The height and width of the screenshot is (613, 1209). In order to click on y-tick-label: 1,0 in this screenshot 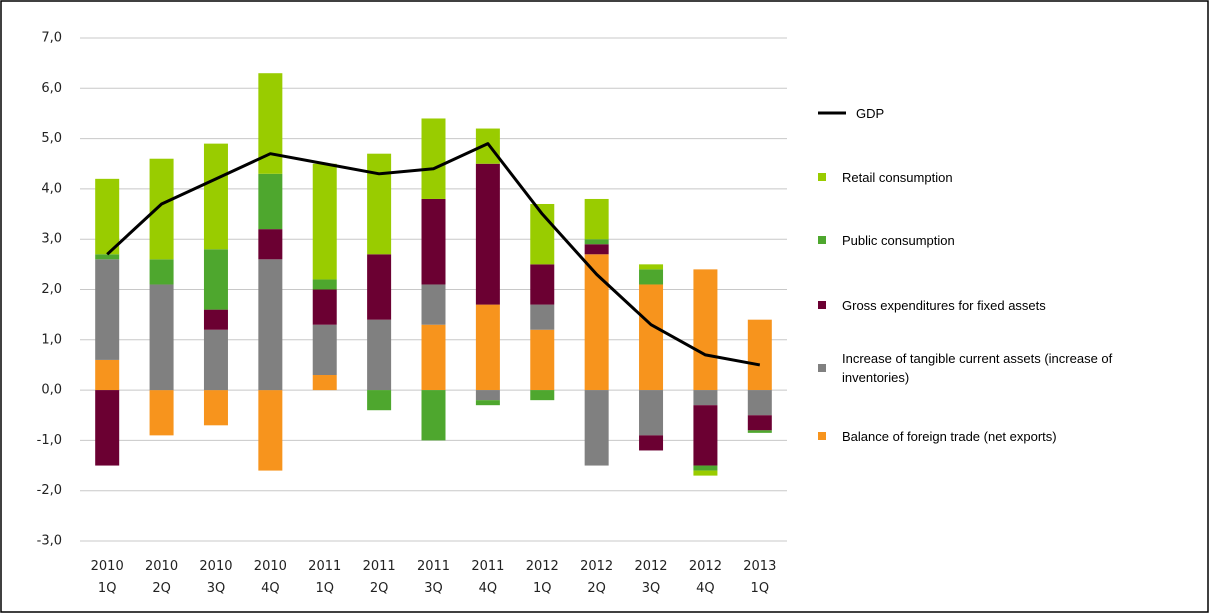, I will do `click(51, 339)`.